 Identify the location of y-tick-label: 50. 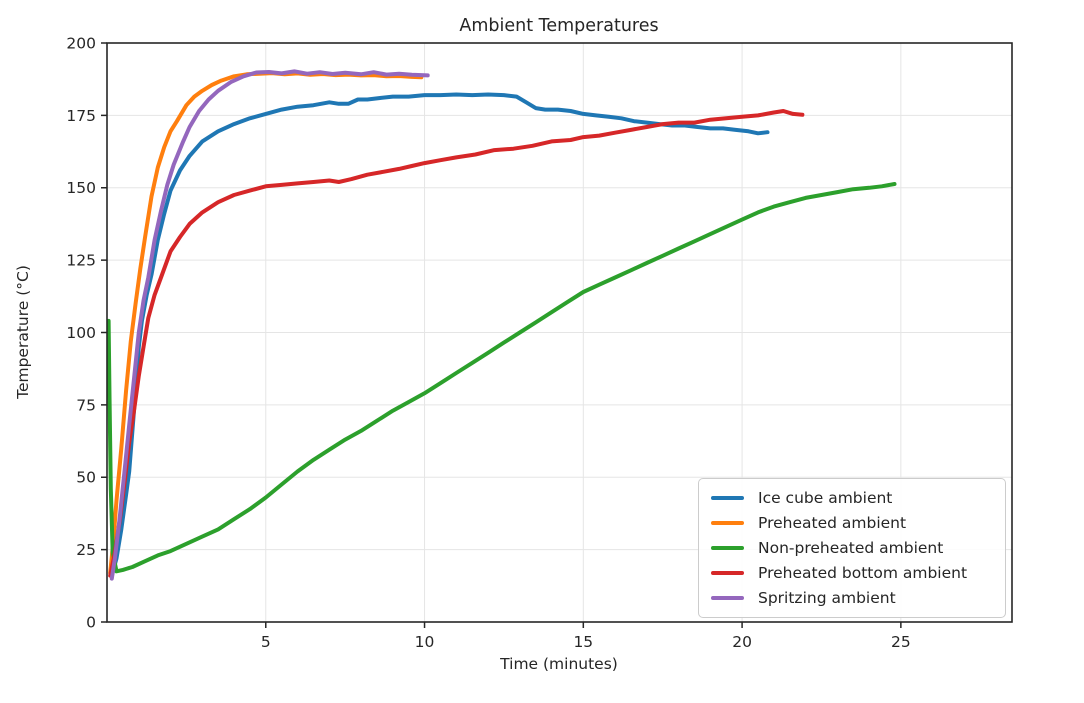
(86, 478).